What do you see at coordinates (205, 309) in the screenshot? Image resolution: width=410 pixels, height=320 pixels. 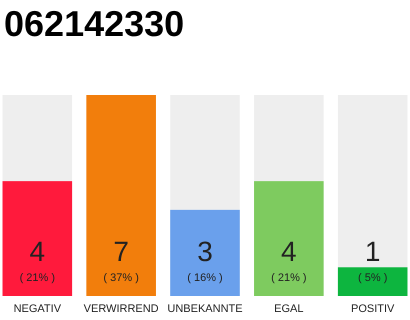 I see `x-tick-label: UNBEKANNTE` at bounding box center [205, 309].